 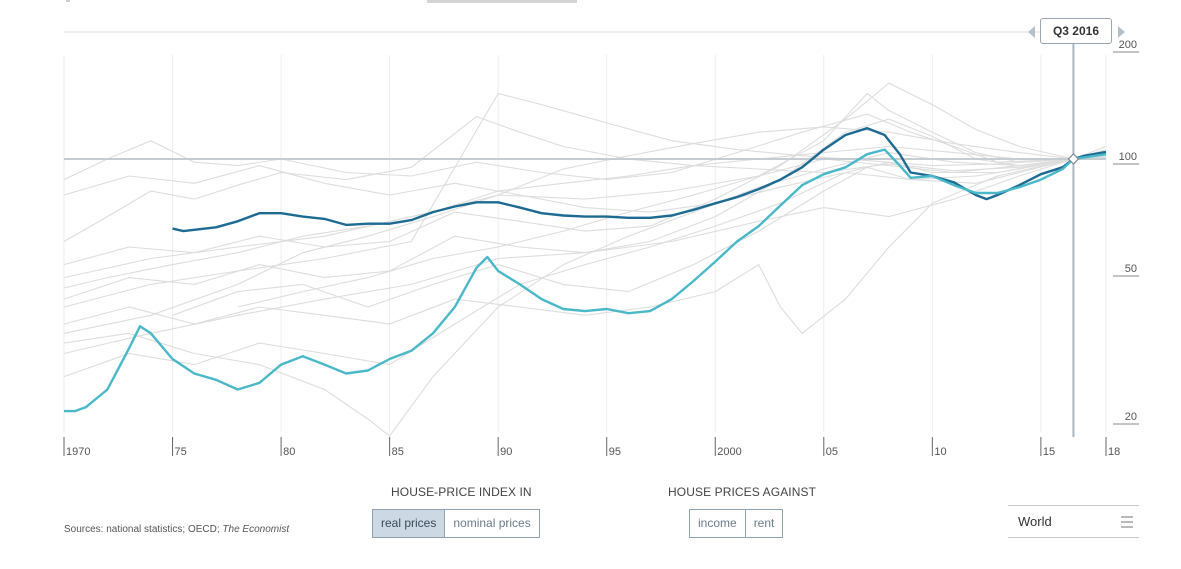 I want to click on previous-quarter-arrow-icon, so click(x=1031, y=32).